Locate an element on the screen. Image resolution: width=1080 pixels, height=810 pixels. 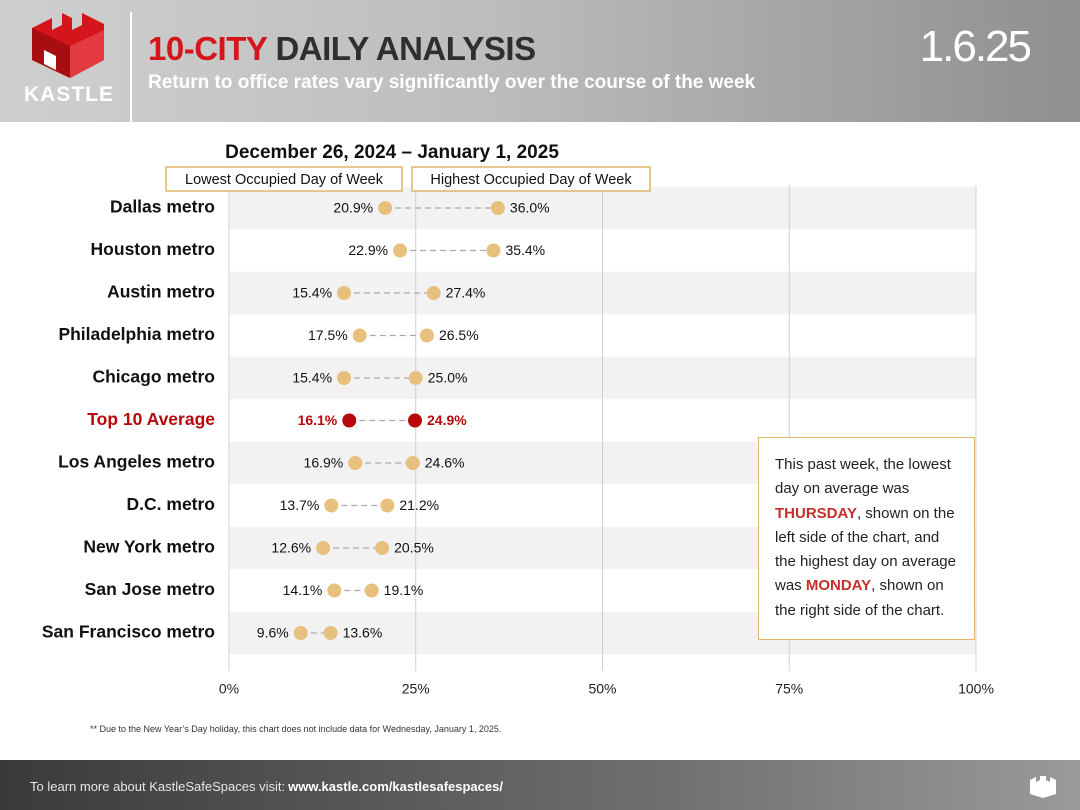
value-label: 16.9% is located at coordinates (324, 463).